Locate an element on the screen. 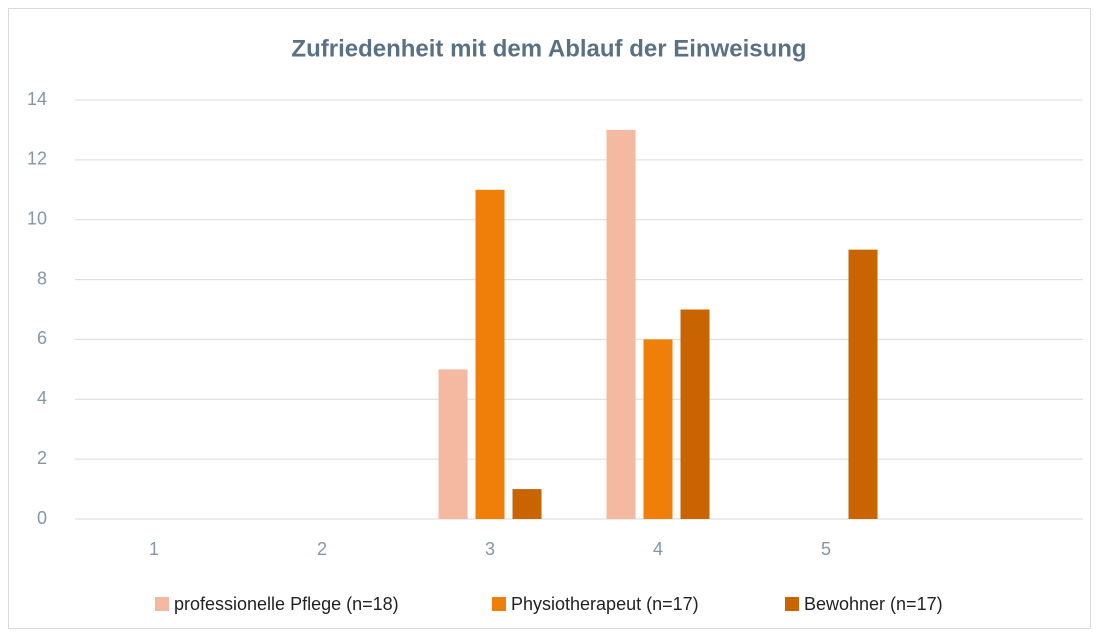  x-tick-label: 4 is located at coordinates (658, 549).